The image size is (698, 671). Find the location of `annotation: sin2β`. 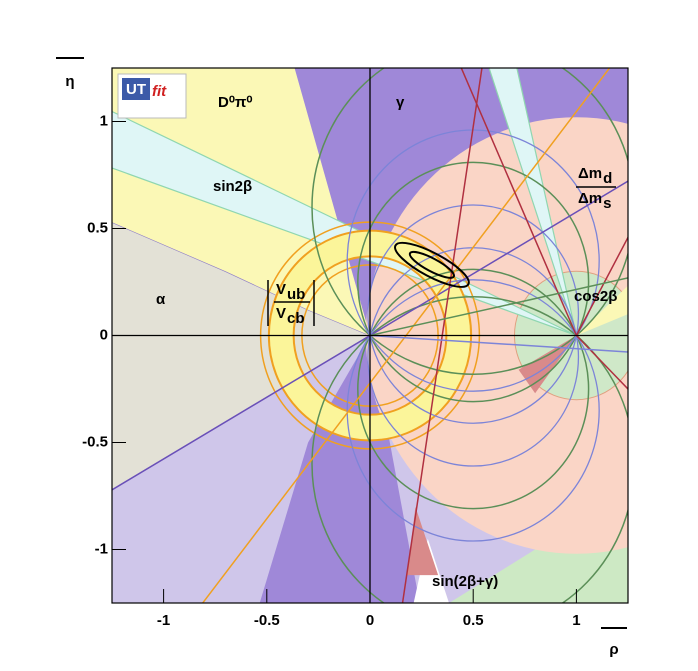

annotation: sin2β is located at coordinates (232, 186).